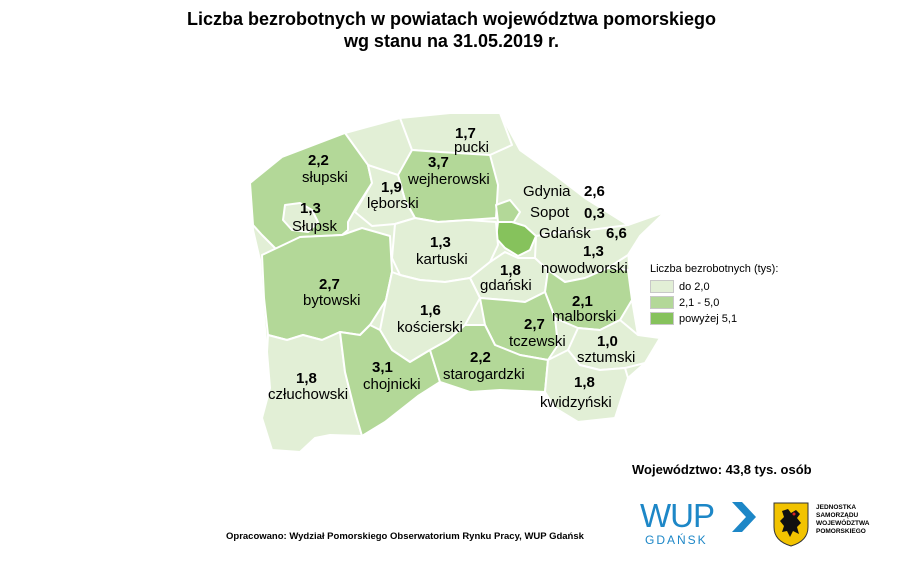 This screenshot has height=582, width=903. Describe the element at coordinates (430, 310) in the screenshot. I see `value-koscierski: 1,6` at that location.